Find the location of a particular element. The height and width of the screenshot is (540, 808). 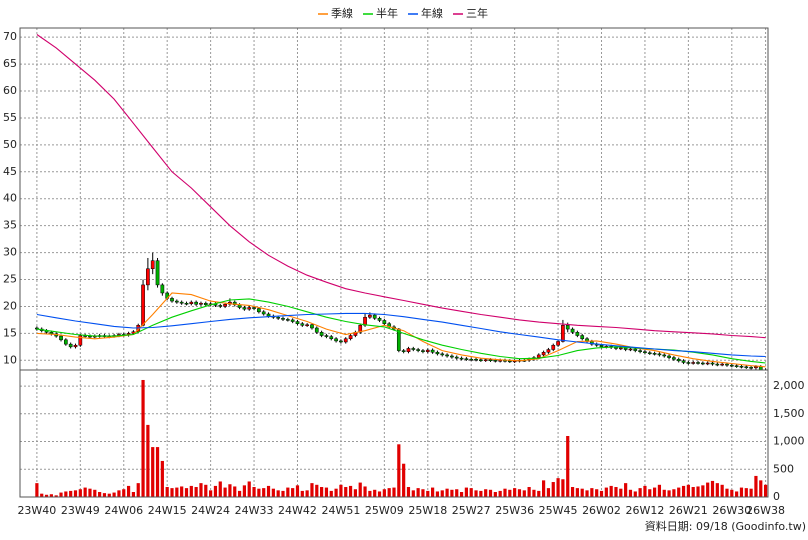

x-tick-label: 25W45 is located at coordinates (558, 510).